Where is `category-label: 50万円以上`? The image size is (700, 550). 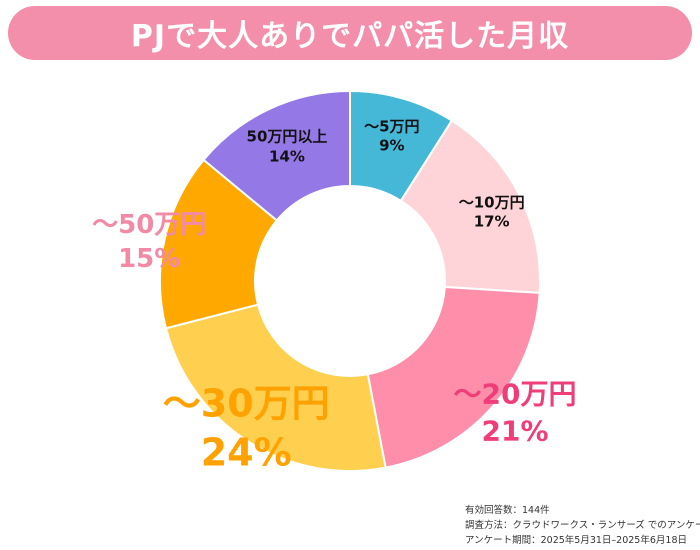
category-label: 50万円以上 is located at coordinates (287, 136).